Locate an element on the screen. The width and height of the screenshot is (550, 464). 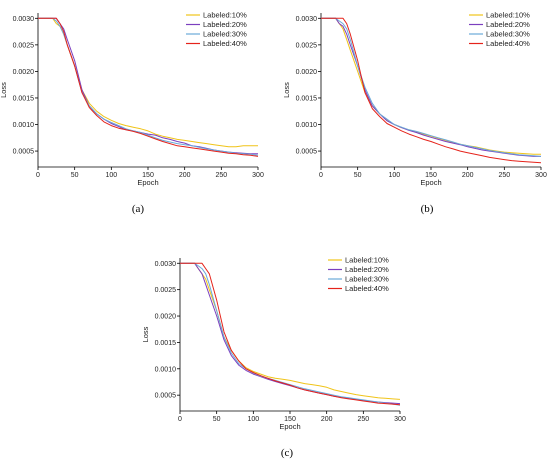
panel-caption: (b) is located at coordinates (427, 209).